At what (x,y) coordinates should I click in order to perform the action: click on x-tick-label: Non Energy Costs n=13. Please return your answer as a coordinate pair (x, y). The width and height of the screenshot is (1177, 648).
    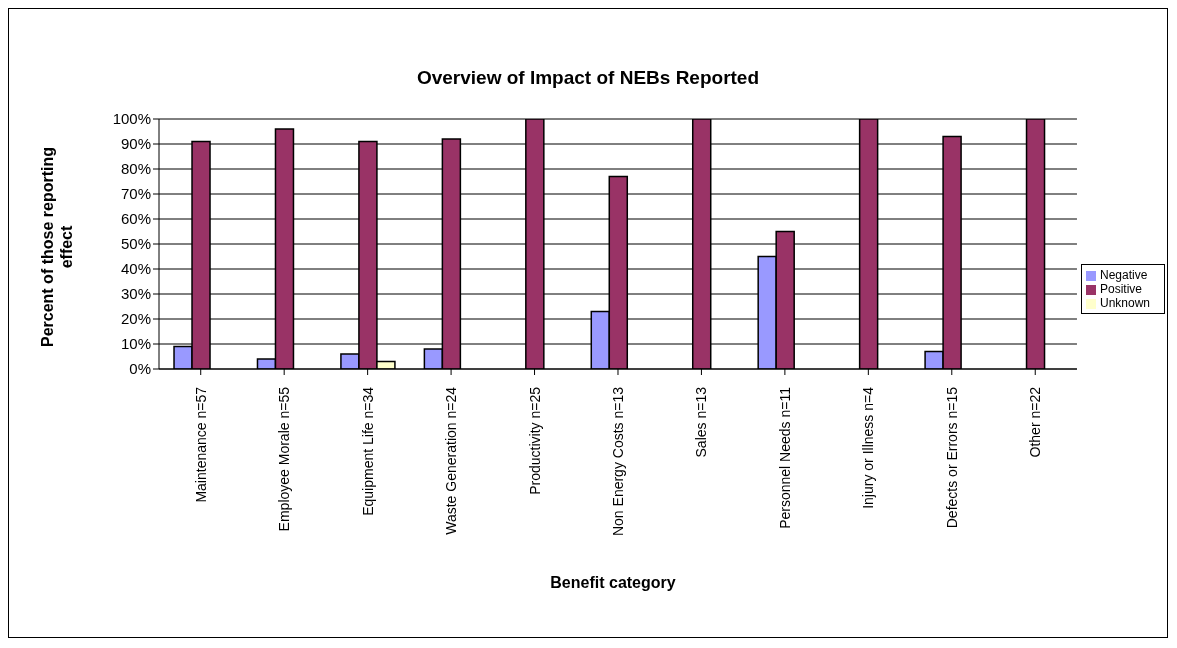
    Looking at the image, I should click on (617, 461).